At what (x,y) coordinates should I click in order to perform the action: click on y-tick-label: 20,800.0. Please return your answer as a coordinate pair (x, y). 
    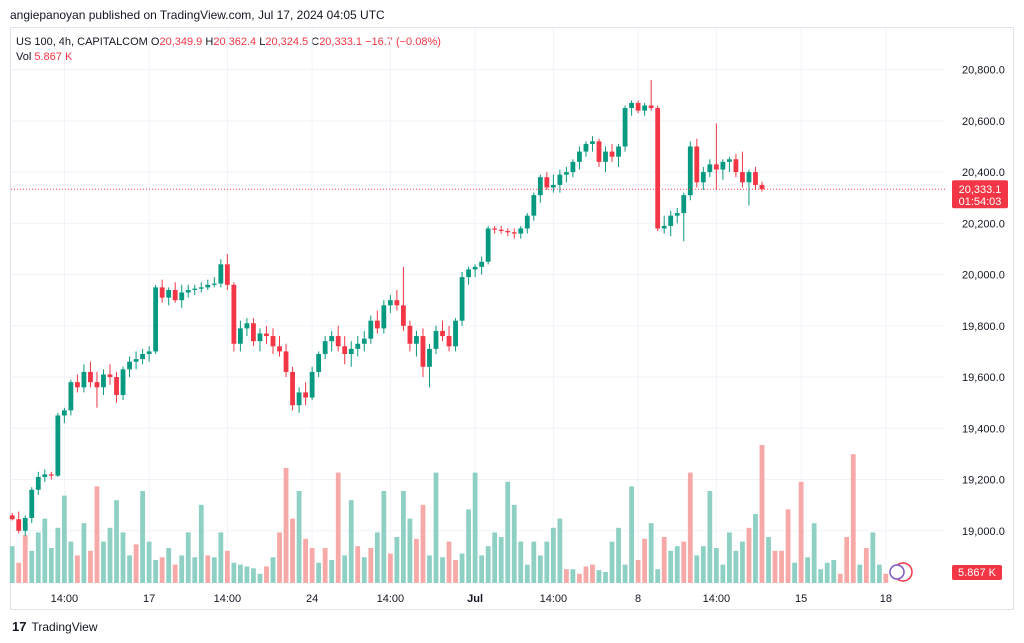
    Looking at the image, I should click on (983, 71).